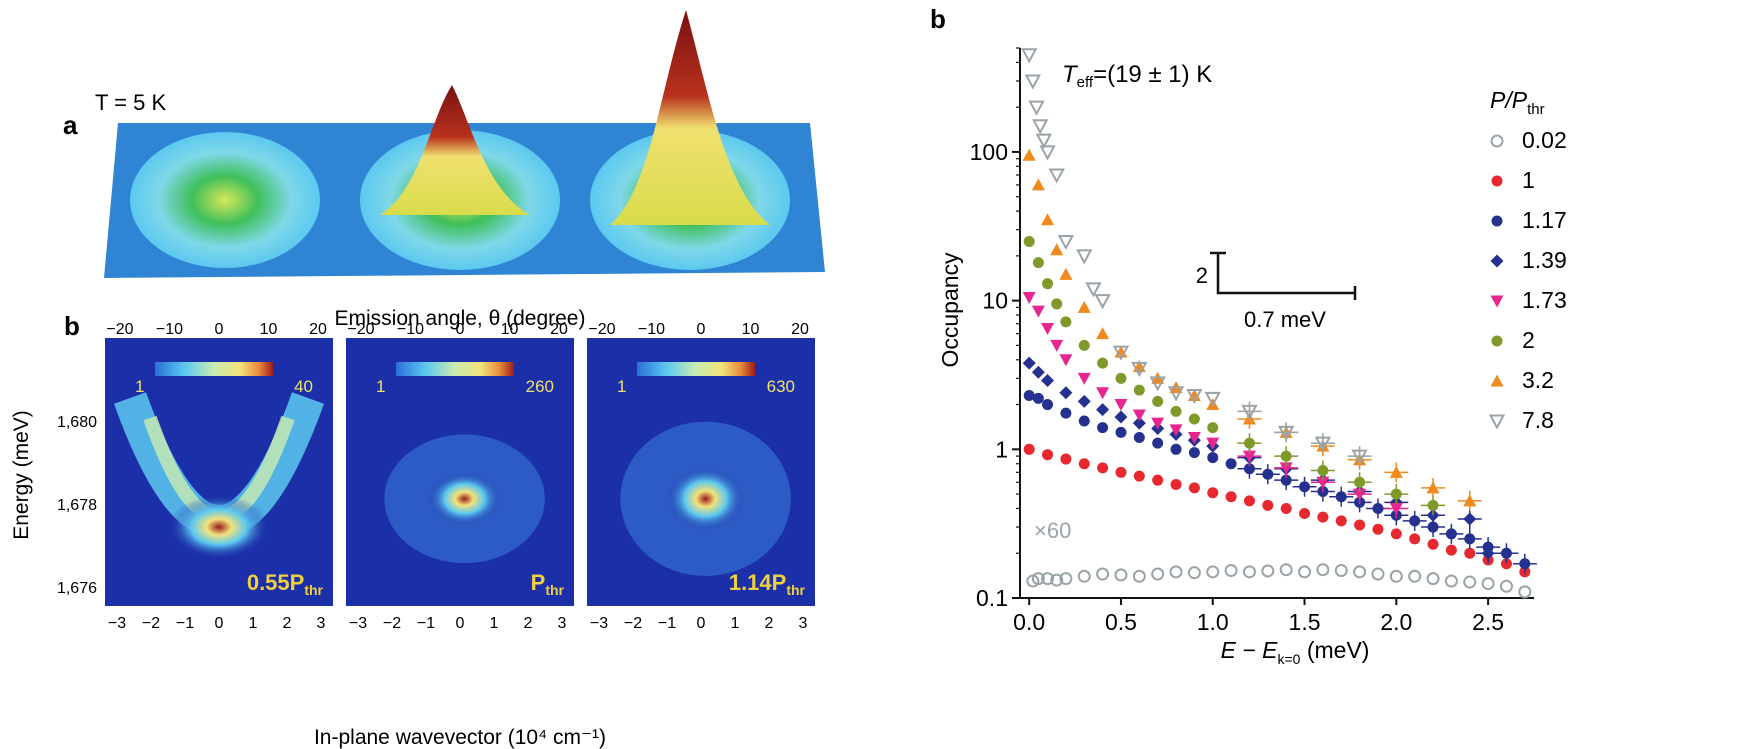 This screenshot has width=1750, height=749. What do you see at coordinates (169, 329) in the screenshot?
I see `top-tick-label: −10` at bounding box center [169, 329].